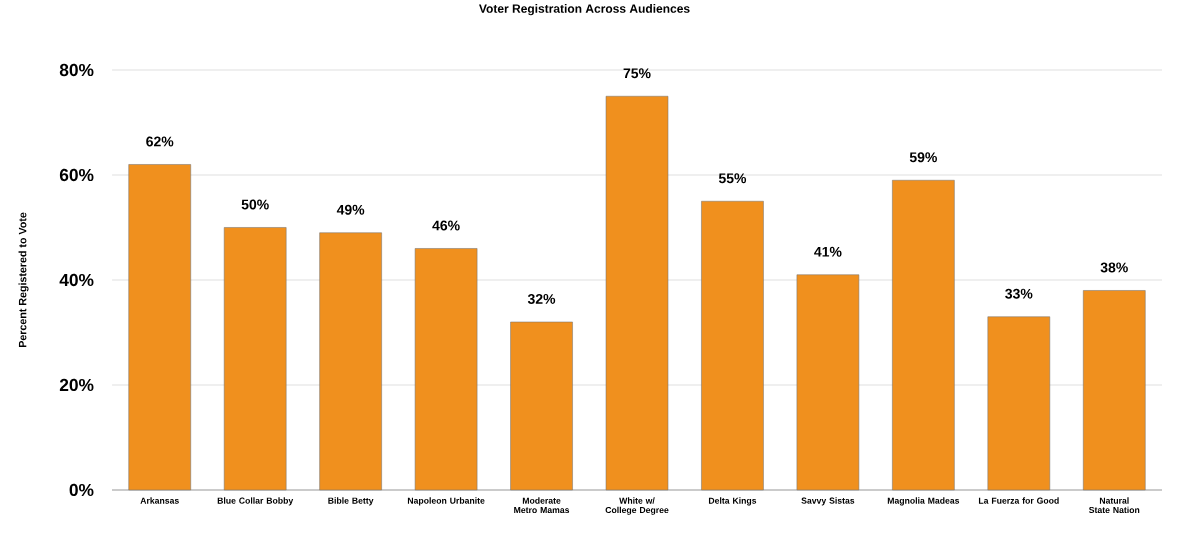  Describe the element at coordinates (76, 175) in the screenshot. I see `y-tick-label: 60%` at that location.